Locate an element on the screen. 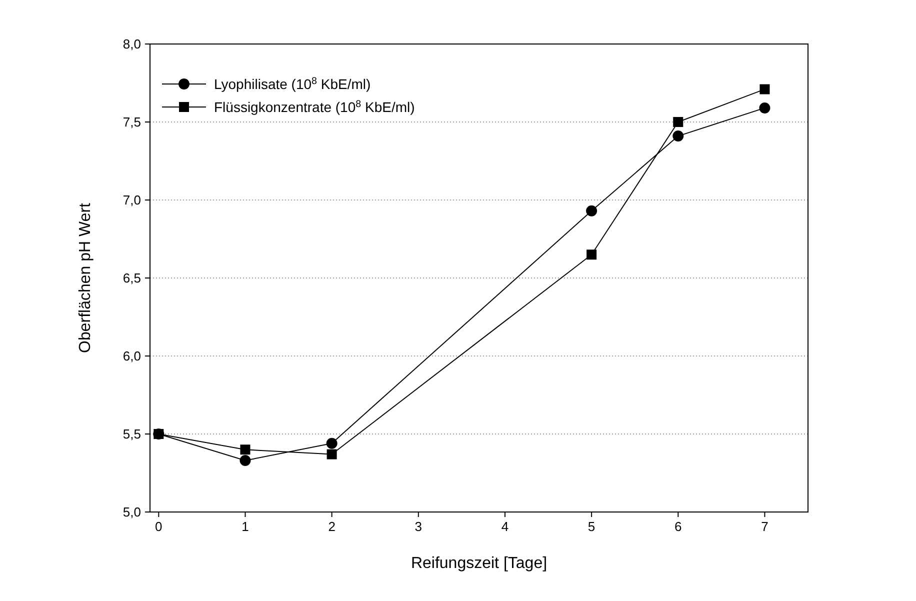  x-tick-label: 4 is located at coordinates (505, 526).